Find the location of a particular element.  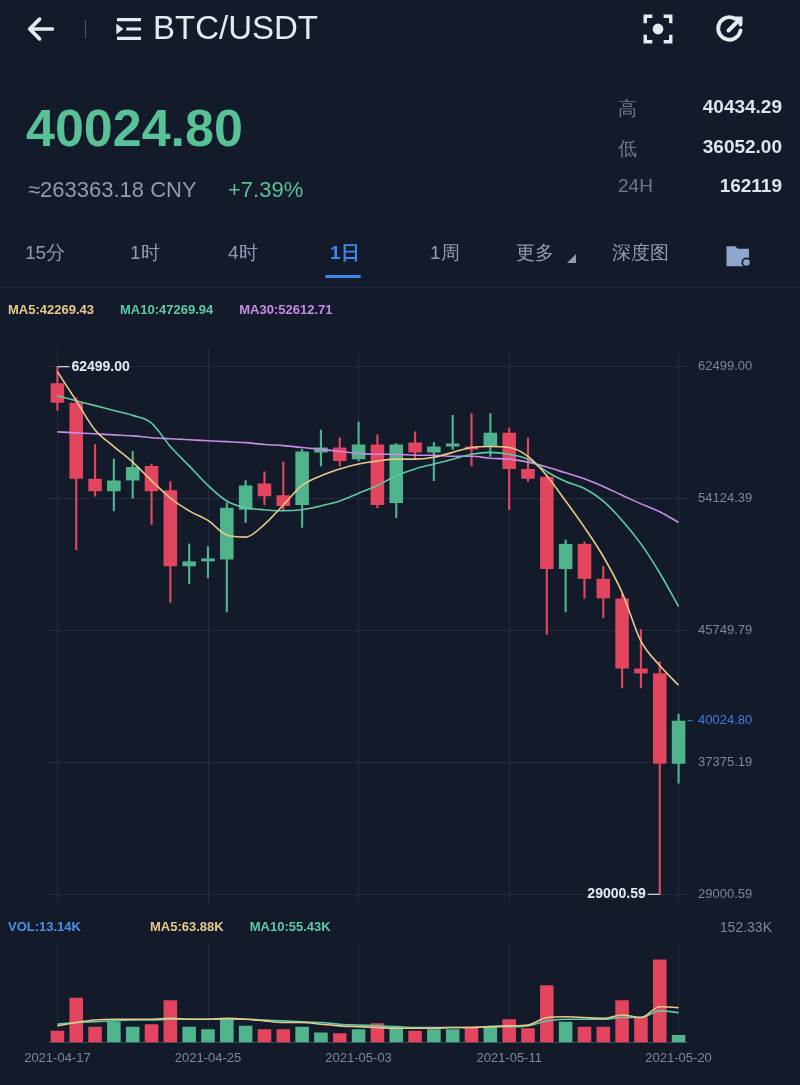

y-tick-label: 37375.19 is located at coordinates (725, 761).